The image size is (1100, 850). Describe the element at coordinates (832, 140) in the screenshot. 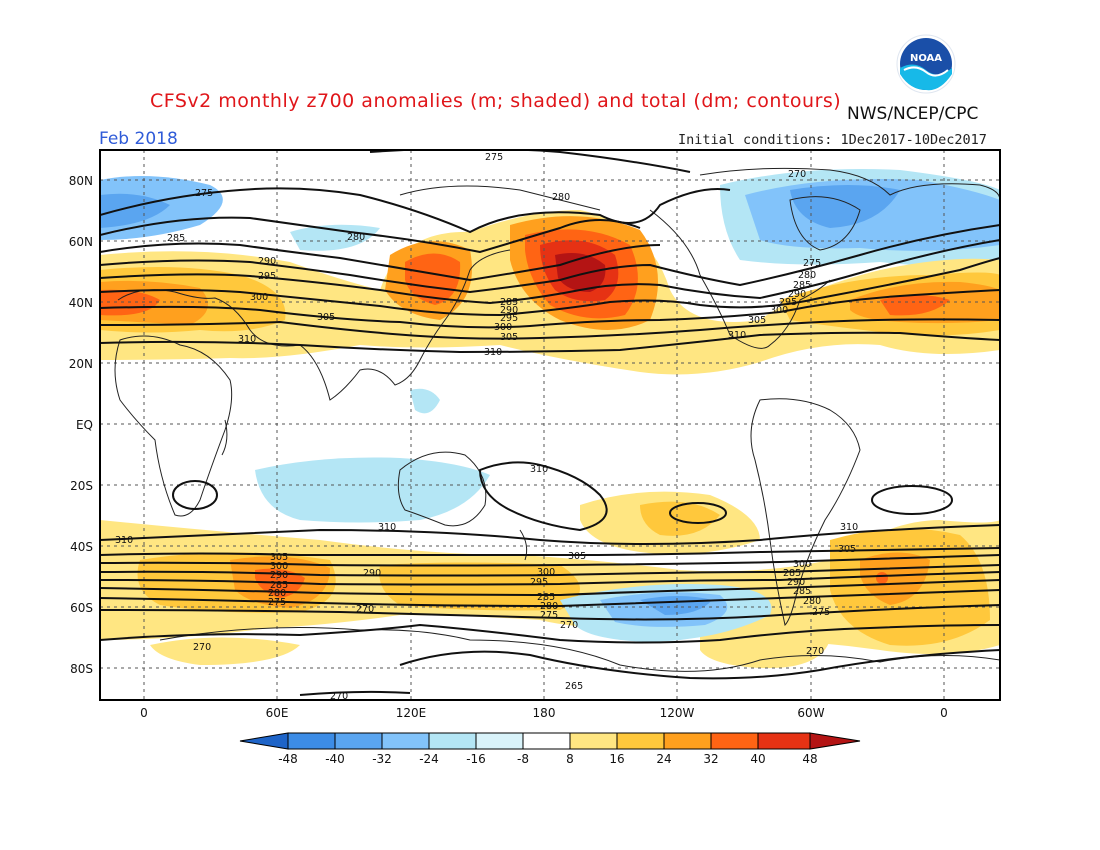

I see `initial-conditions-label: Initial conditions: 1Dec2017-10Dec2017` at that location.